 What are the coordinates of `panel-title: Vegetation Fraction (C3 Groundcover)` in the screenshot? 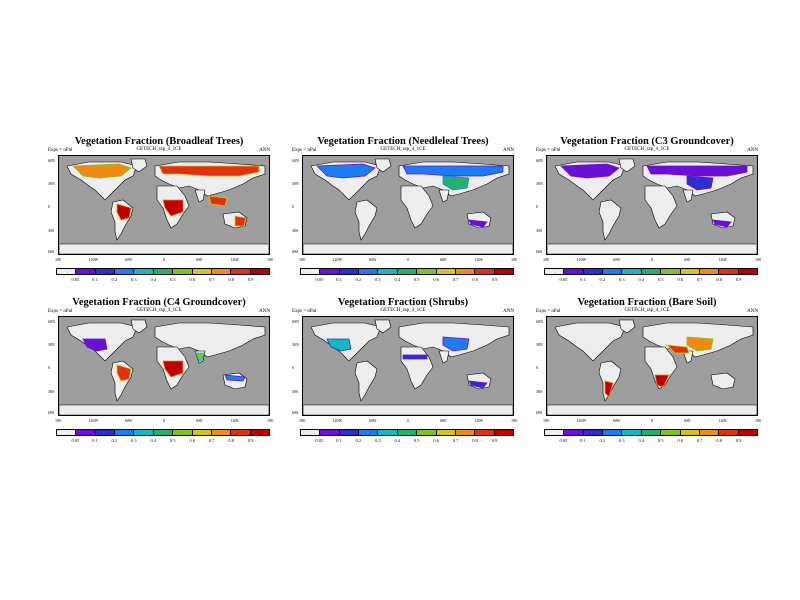 It's located at (647, 141).